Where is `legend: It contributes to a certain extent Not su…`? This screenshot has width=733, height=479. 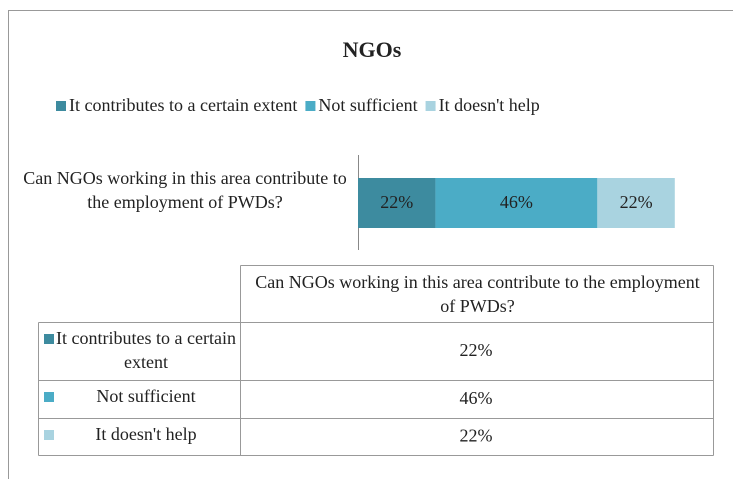
legend: It contributes to a certain extent Not su… is located at coordinates (298, 105).